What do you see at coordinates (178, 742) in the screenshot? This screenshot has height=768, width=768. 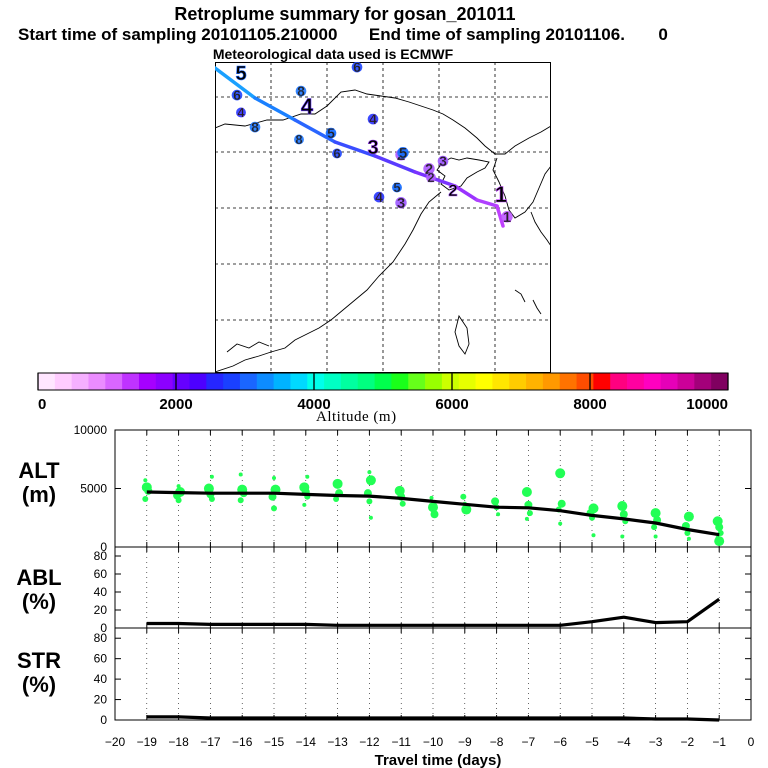 I see `x-tick-label: −18` at bounding box center [178, 742].